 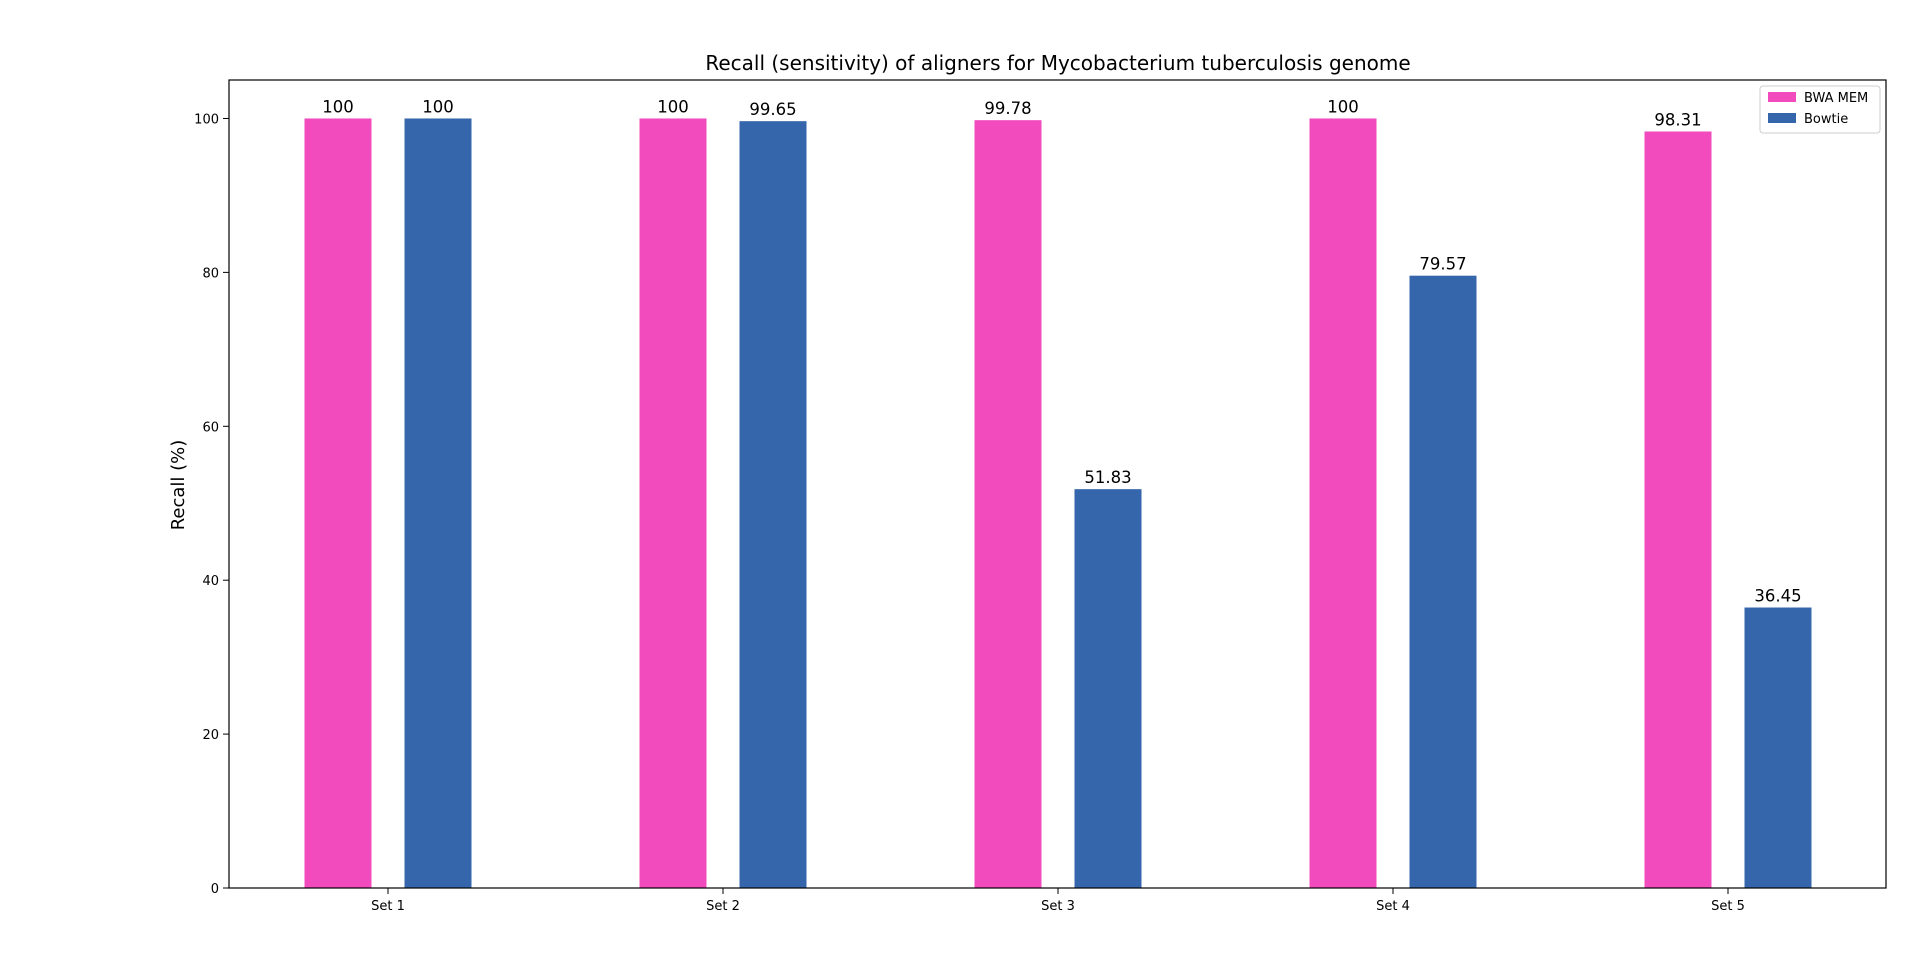 I want to click on bar-value-label: 98.31, so click(x=1677, y=119).